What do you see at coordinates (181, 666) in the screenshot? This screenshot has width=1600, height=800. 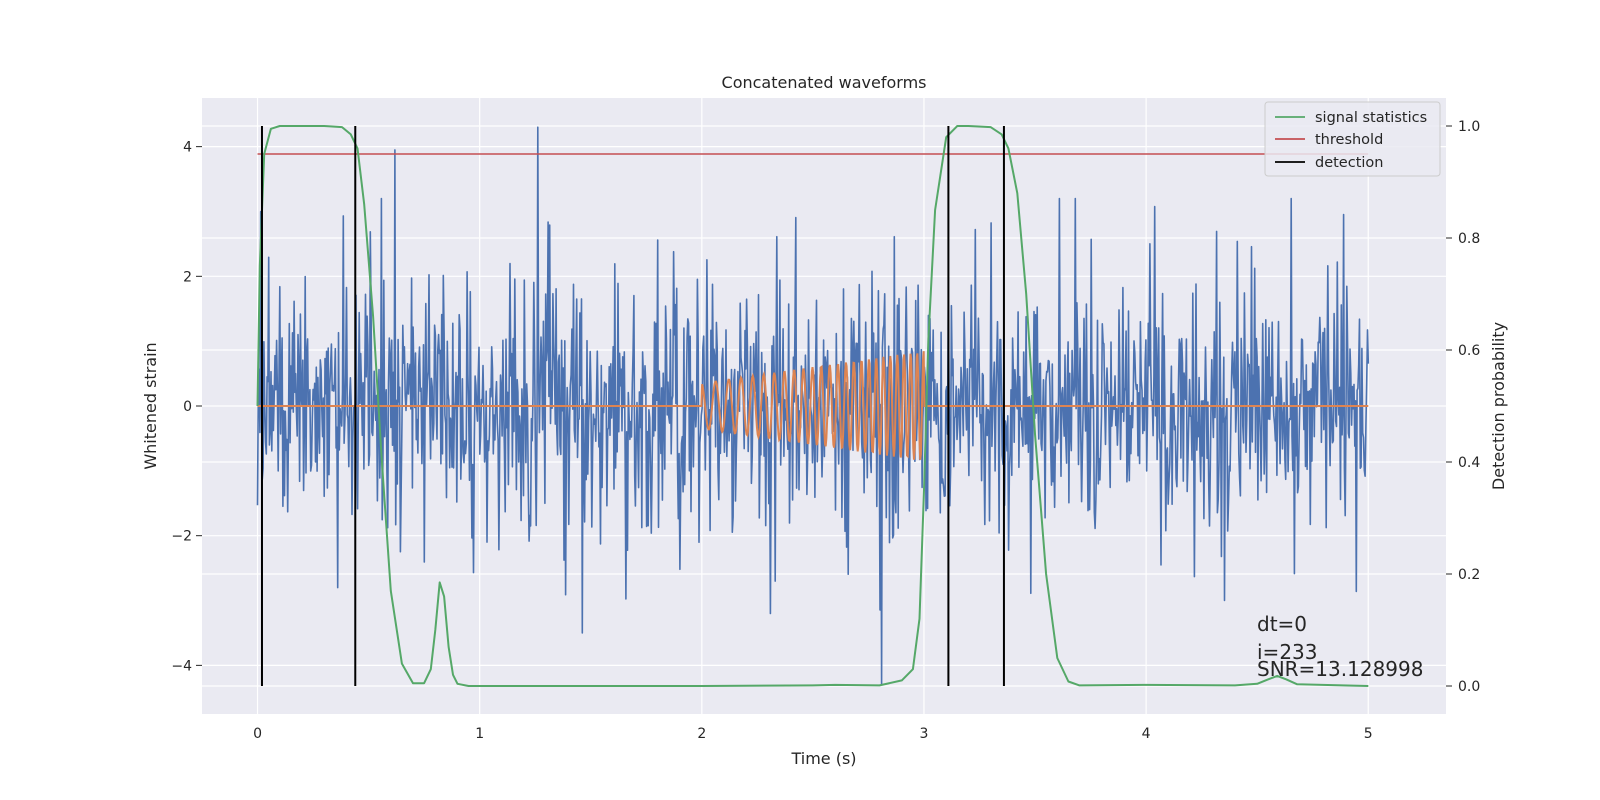 I see `y-tick-label: −4` at bounding box center [181, 666].